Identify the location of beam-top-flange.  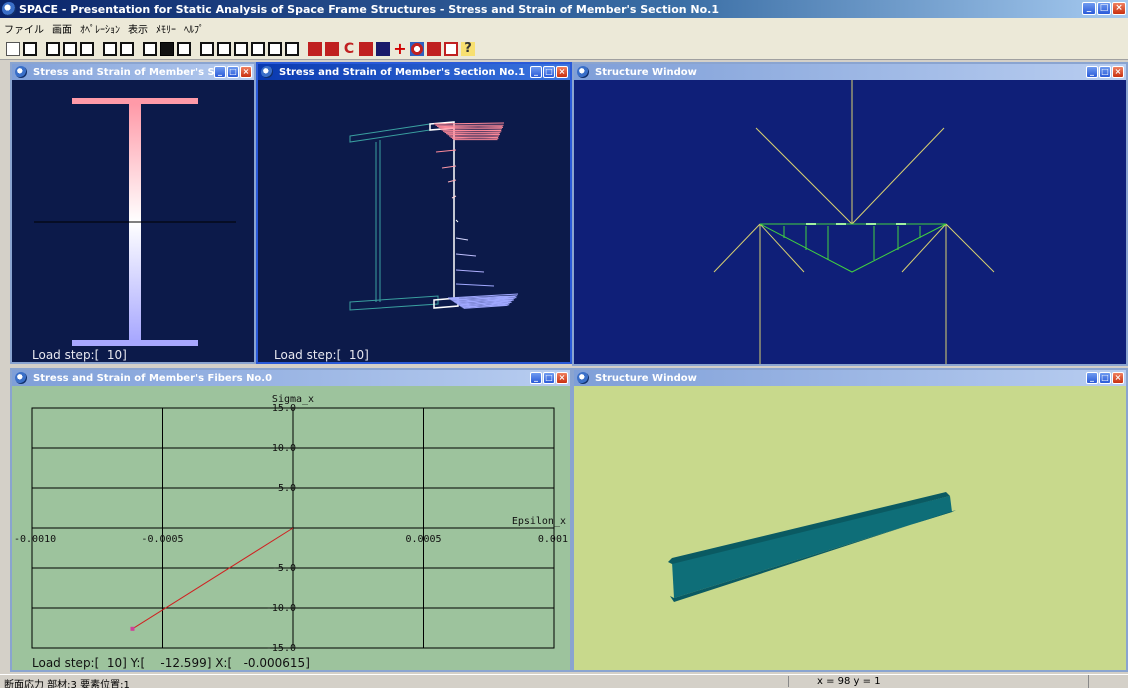
(809, 528).